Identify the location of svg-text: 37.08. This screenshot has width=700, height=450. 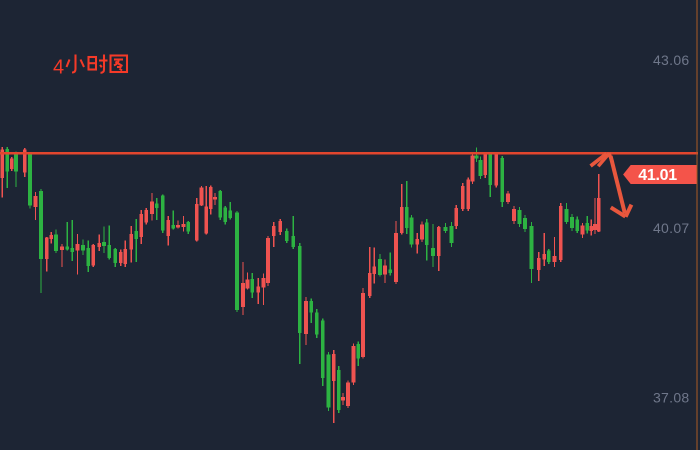
(671, 398).